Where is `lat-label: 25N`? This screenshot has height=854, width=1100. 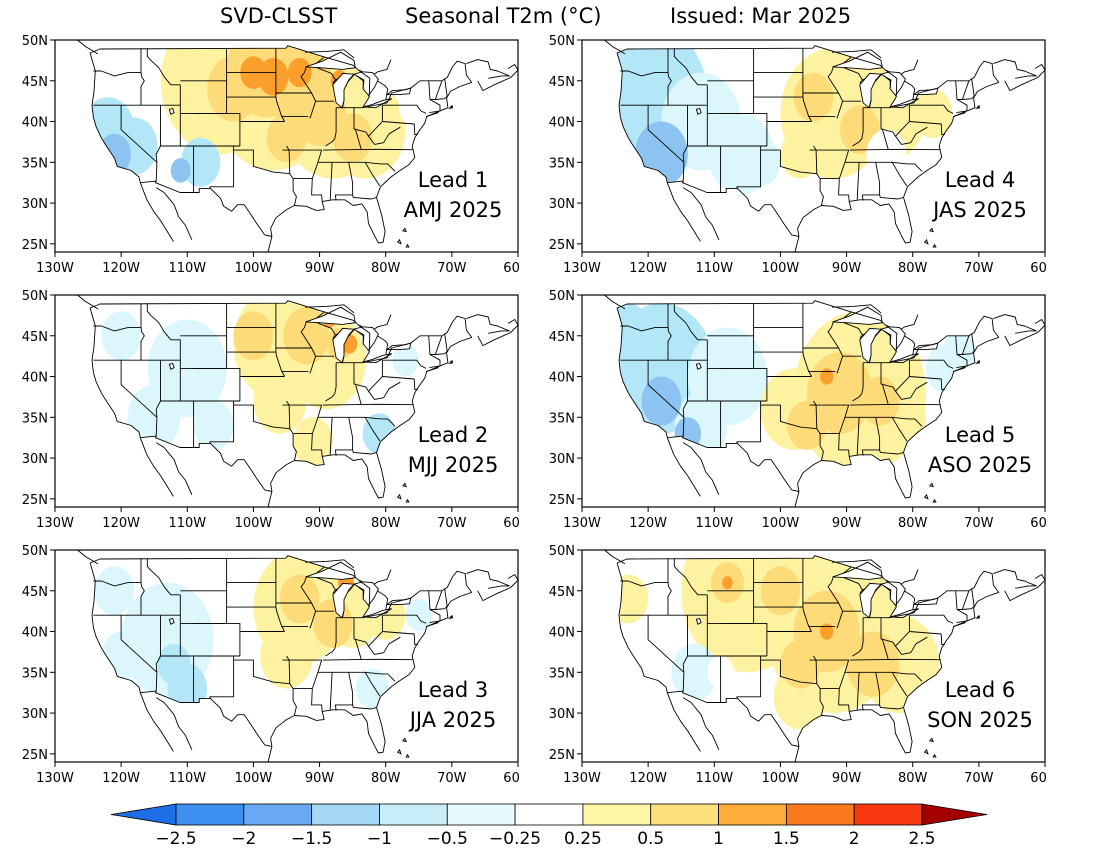 lat-label: 25N is located at coordinates (35, 500).